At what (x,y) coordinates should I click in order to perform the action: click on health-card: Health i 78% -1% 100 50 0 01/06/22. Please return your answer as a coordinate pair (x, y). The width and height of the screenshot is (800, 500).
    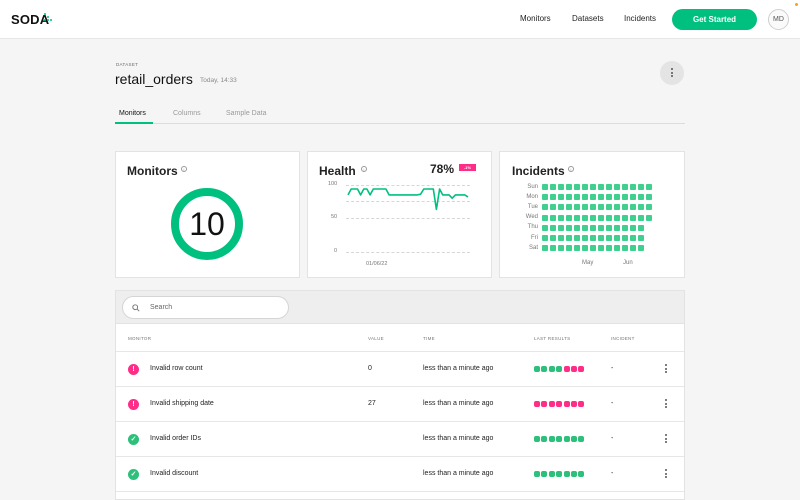
    Looking at the image, I should click on (399, 214).